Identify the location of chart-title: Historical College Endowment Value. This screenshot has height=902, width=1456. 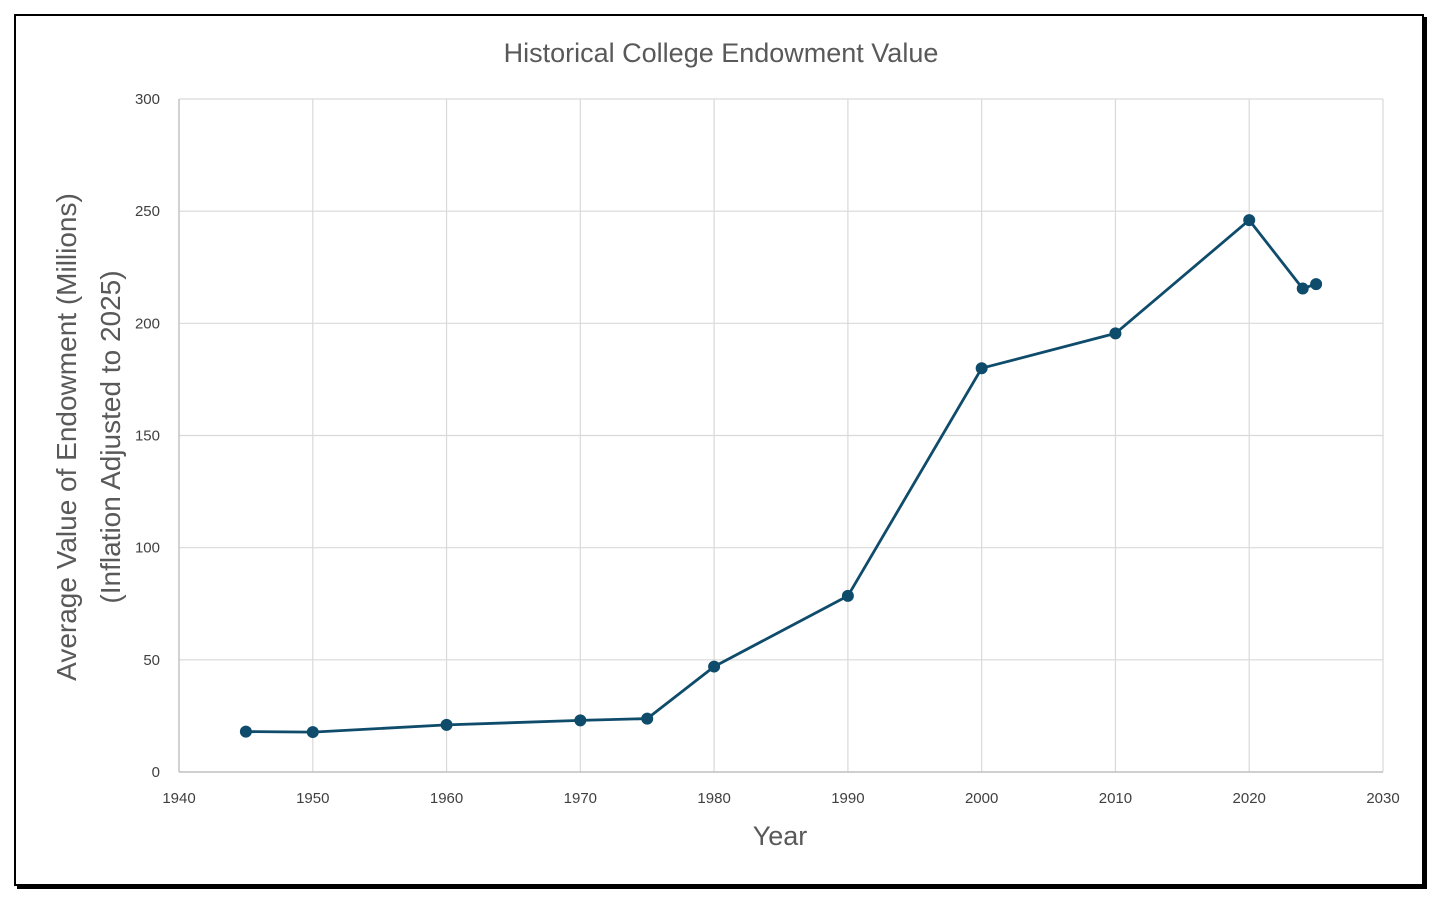
(721, 53).